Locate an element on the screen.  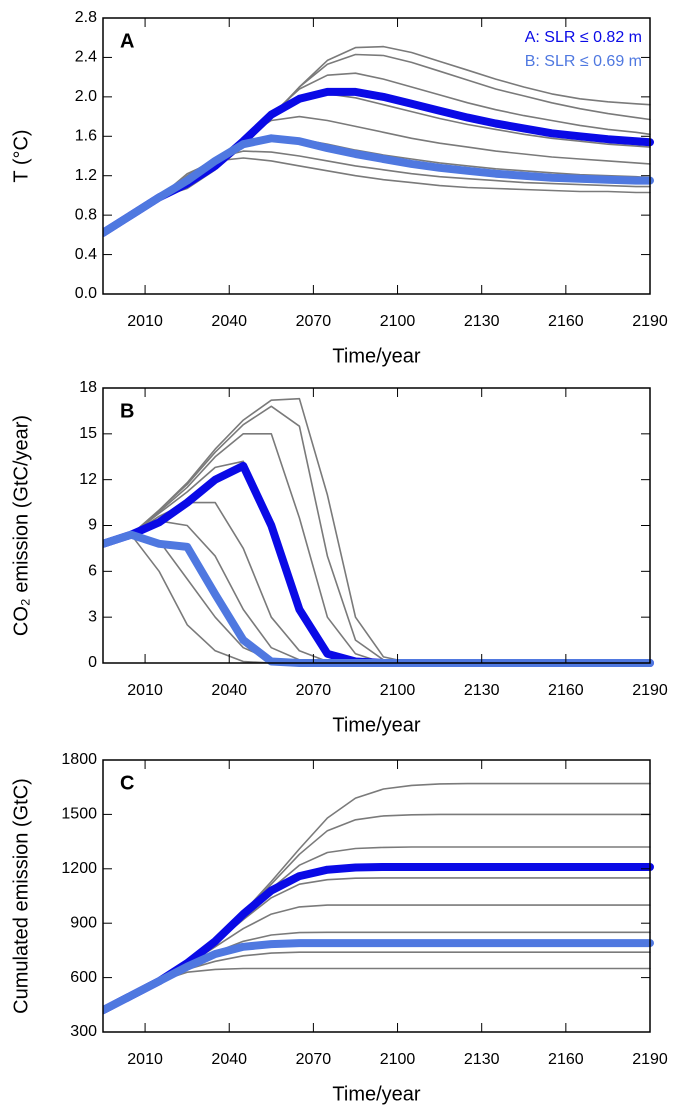
y-tick-label: 600 is located at coordinates (83, 977).